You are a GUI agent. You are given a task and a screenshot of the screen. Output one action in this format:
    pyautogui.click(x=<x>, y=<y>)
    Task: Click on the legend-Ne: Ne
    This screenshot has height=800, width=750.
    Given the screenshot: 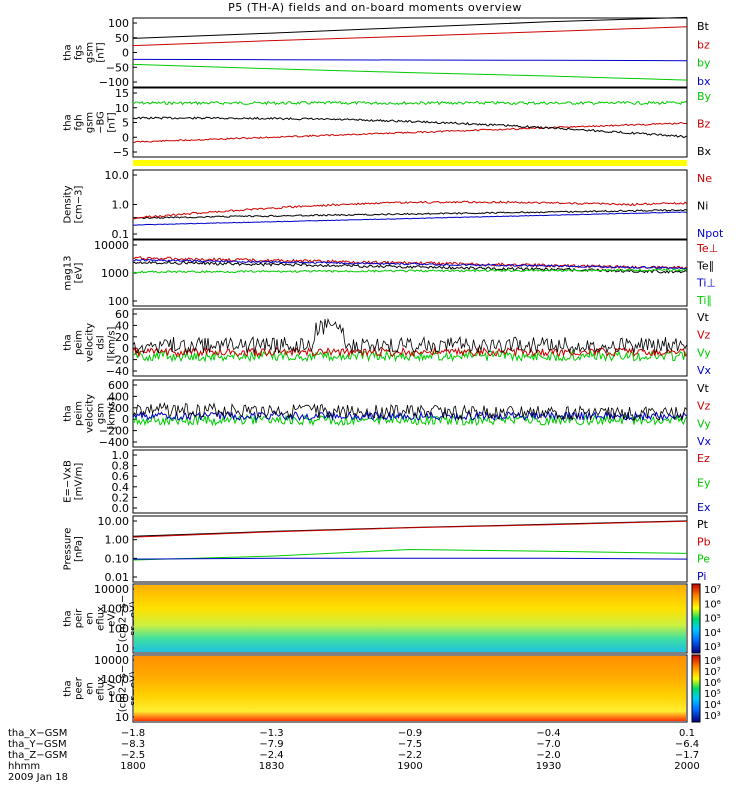 What is the action you would take?
    pyautogui.click(x=704, y=178)
    